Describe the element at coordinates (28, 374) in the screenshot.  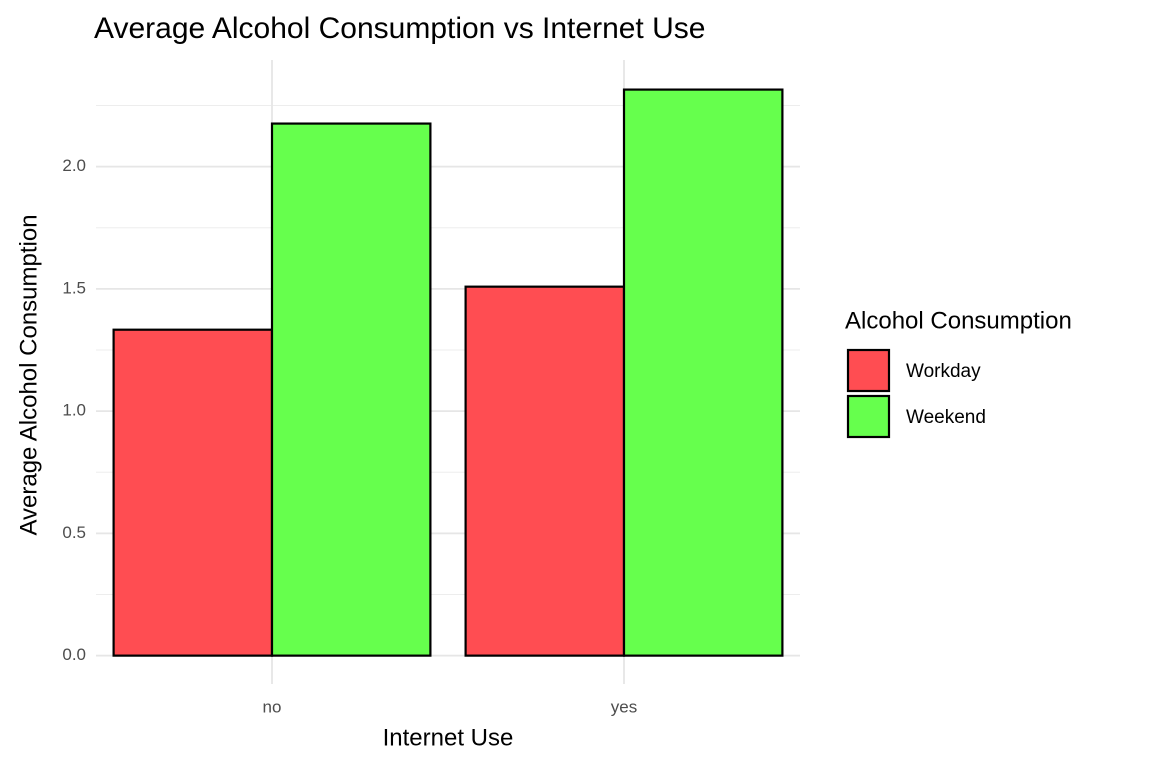
I see `y-axis-label: Average Alcohol Consumption` at that location.